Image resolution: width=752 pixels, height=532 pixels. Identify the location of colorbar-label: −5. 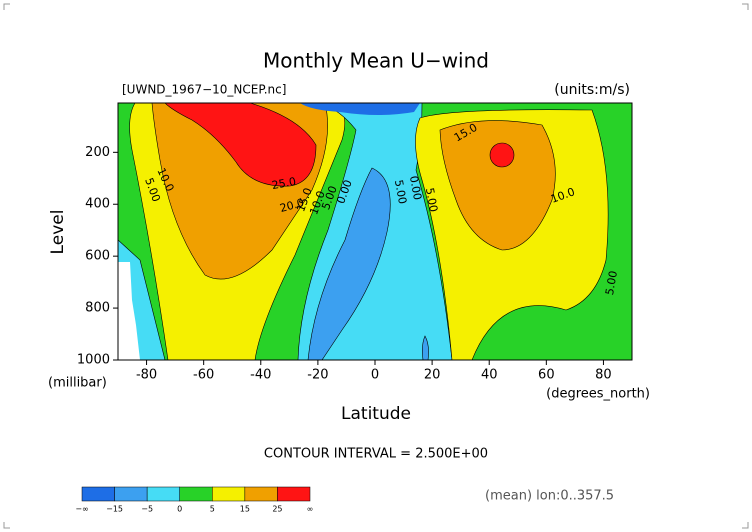
(147, 509).